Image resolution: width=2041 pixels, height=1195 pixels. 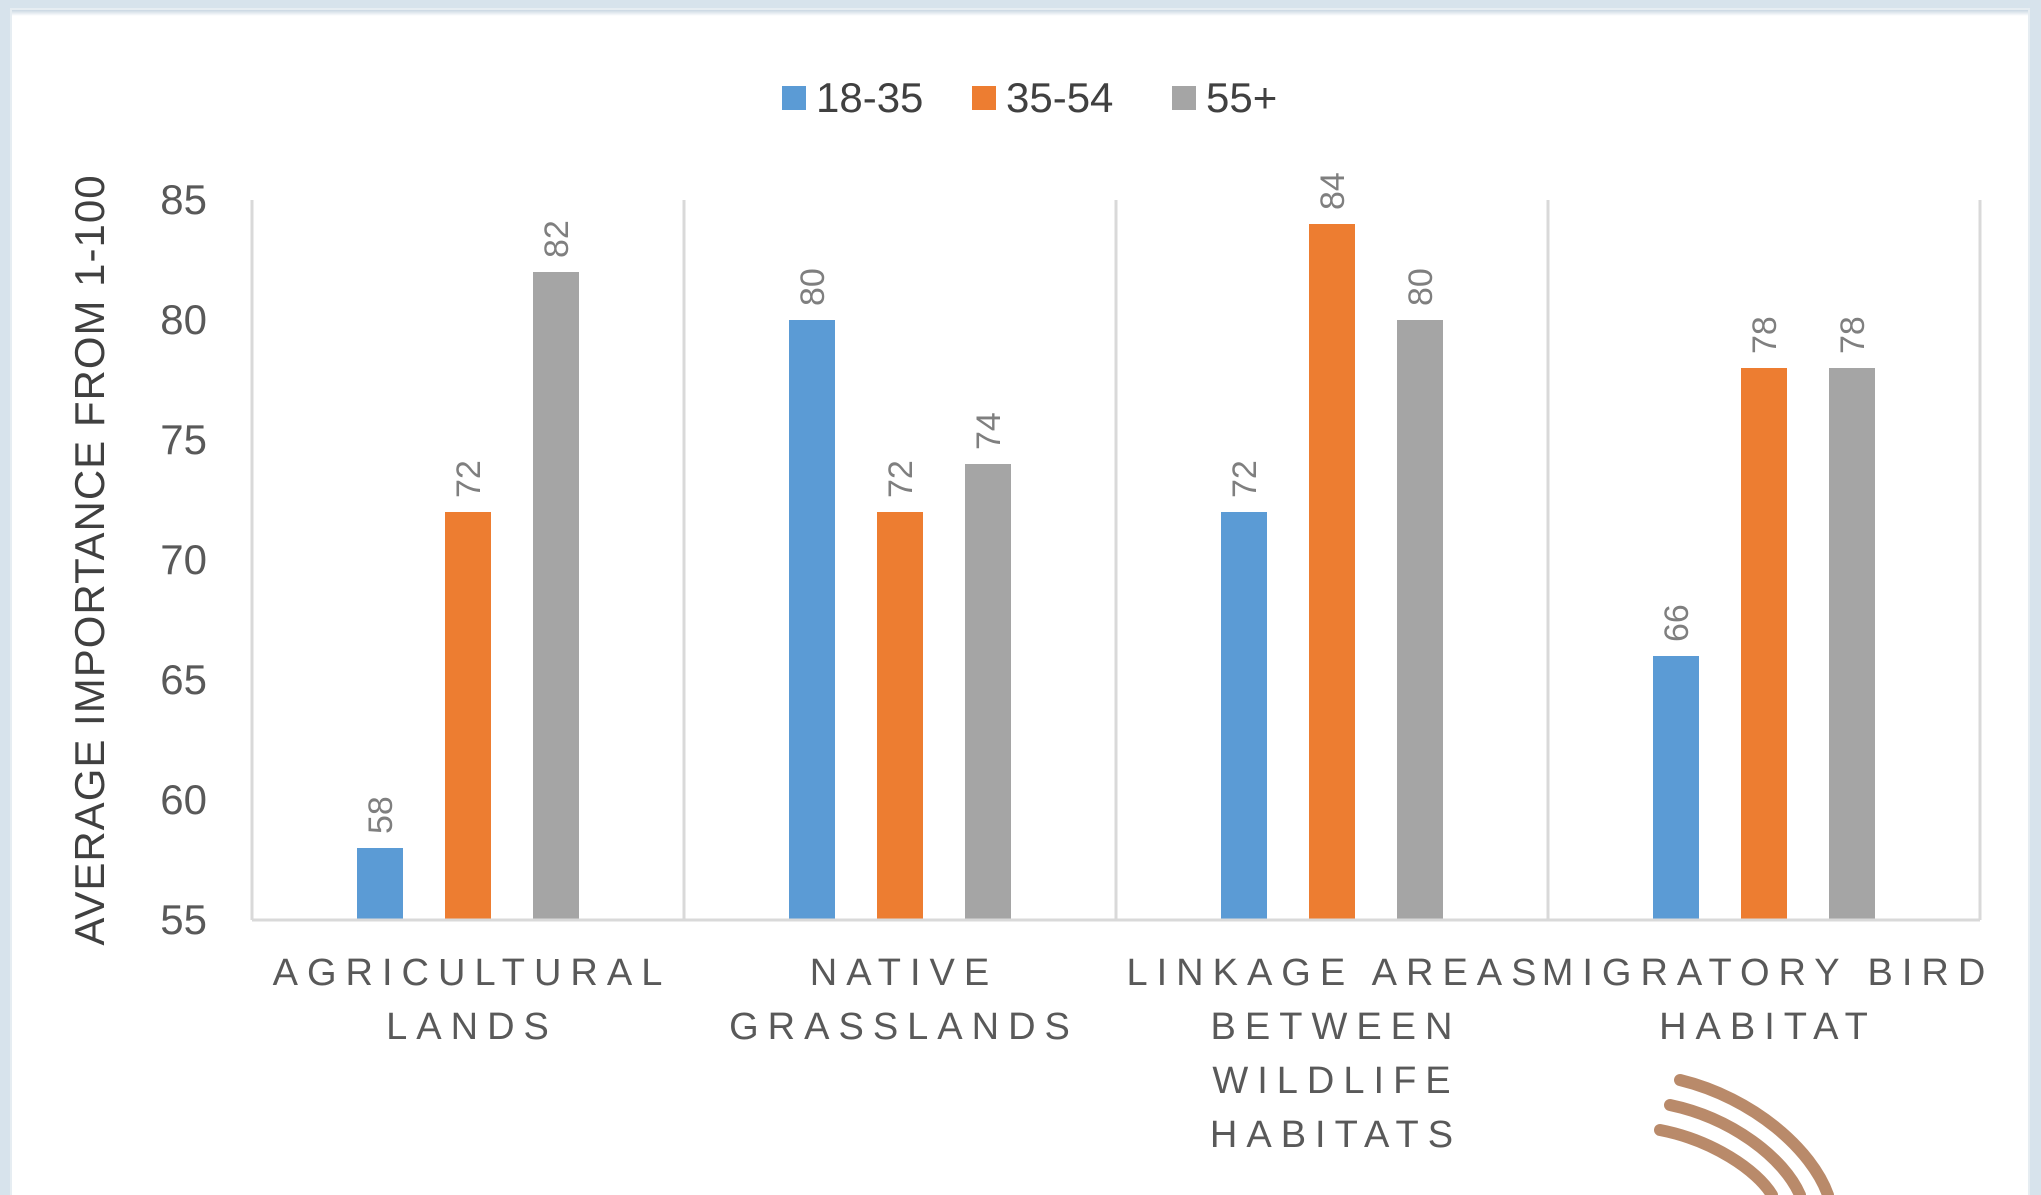 What do you see at coordinates (1335, 1054) in the screenshot?
I see `category-label: LINKAGE AREAS BETWEEN WILDLIFE HABITATS` at bounding box center [1335, 1054].